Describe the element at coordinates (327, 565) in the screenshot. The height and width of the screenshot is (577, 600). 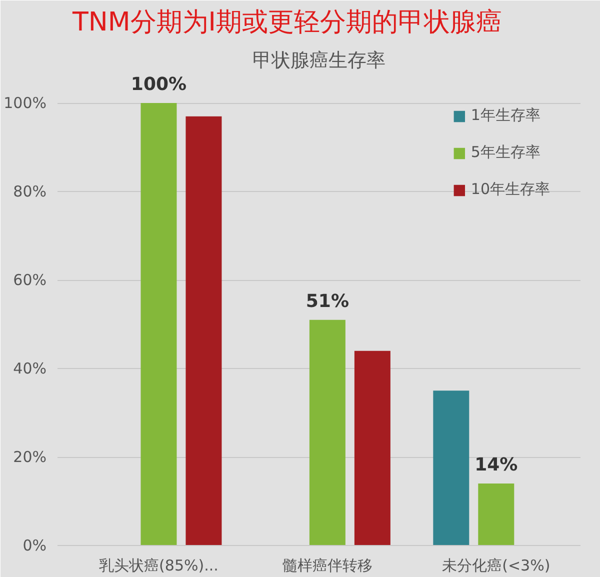
I see `x-tick-label: 髓样癌伴转移` at that location.